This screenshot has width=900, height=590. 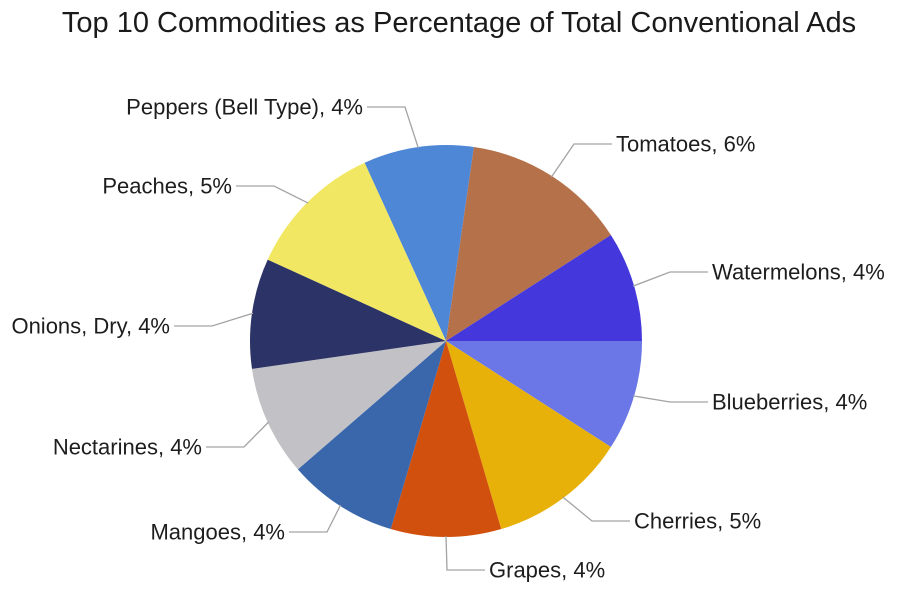 What do you see at coordinates (393, 127) in the screenshot?
I see `leader-line-peppers-bell-type` at bounding box center [393, 127].